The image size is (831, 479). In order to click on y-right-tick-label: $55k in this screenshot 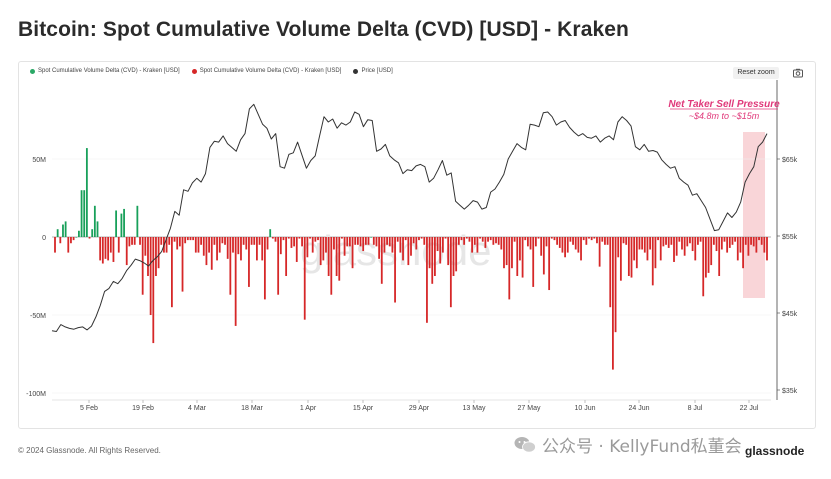, I will do `click(790, 237)`.